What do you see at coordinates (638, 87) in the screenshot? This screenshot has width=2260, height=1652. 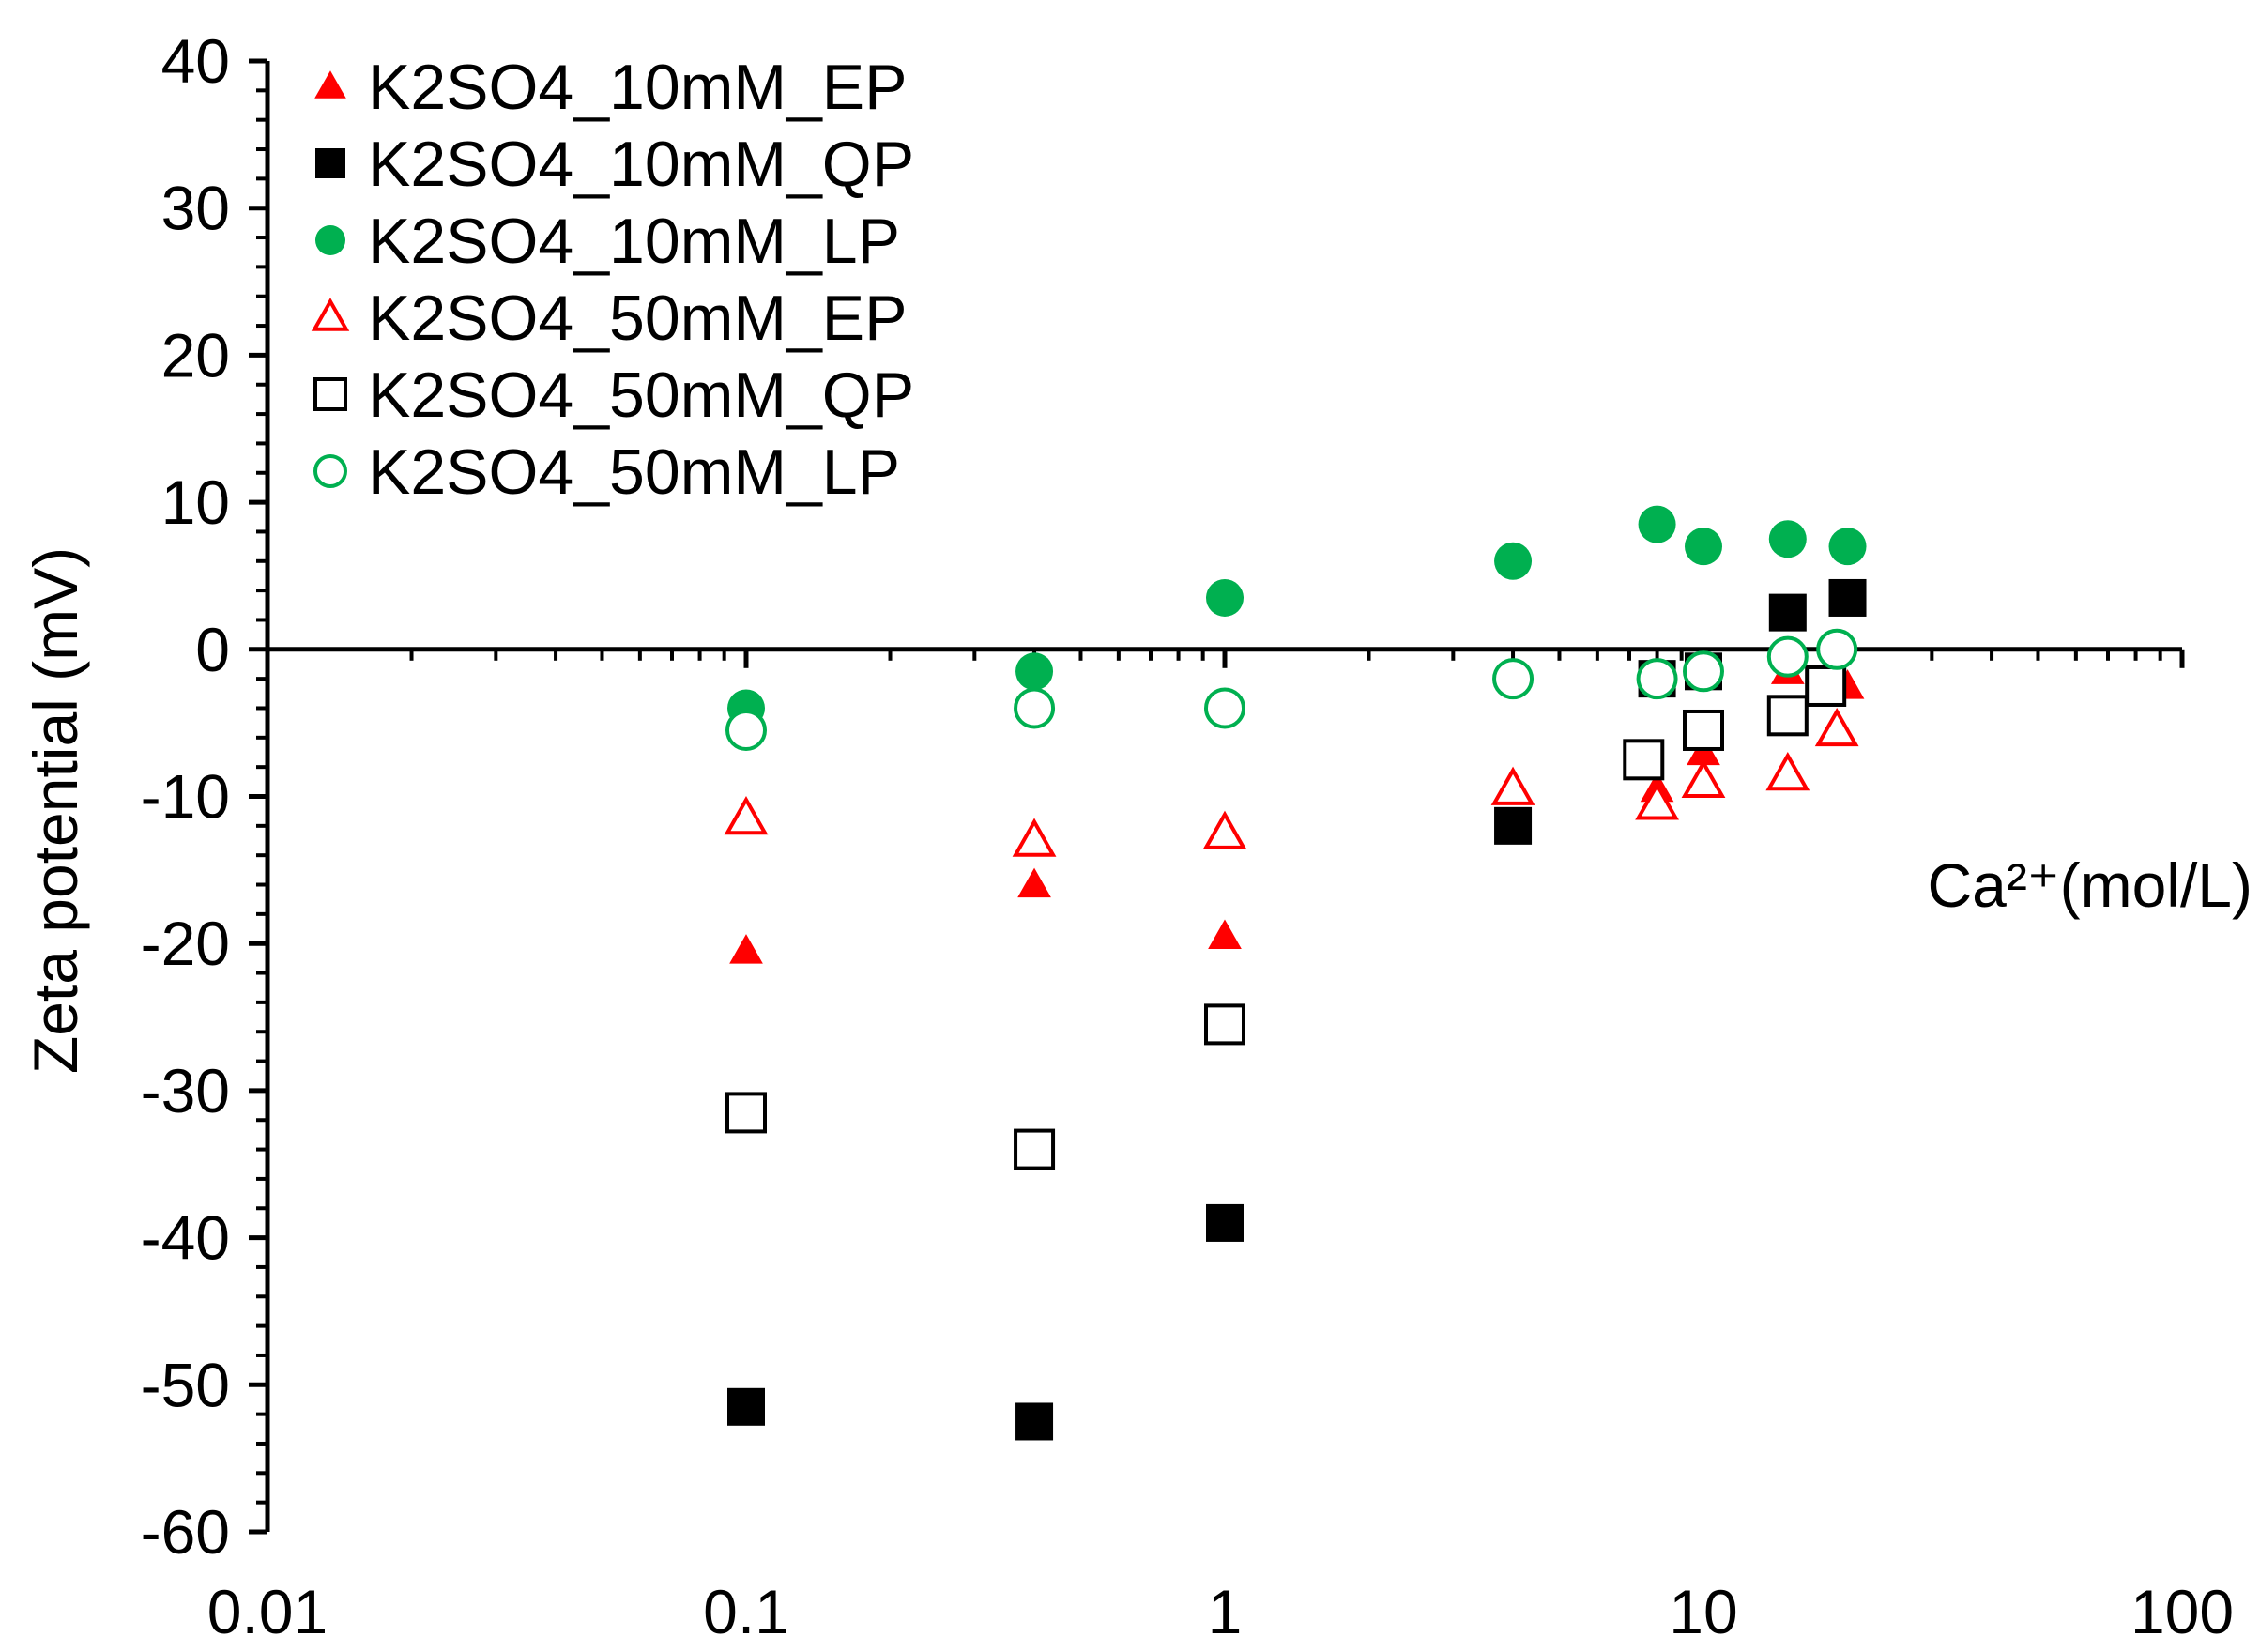 I see `legend-label: K2SO4_10mM_EP` at bounding box center [638, 87].